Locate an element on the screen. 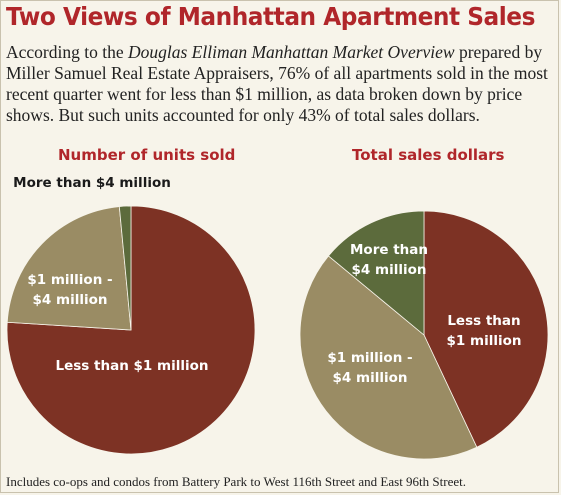 Image resolution: width=561 pixels, height=495 pixels. pie1-slice-more-than-4m is located at coordinates (376, 273).